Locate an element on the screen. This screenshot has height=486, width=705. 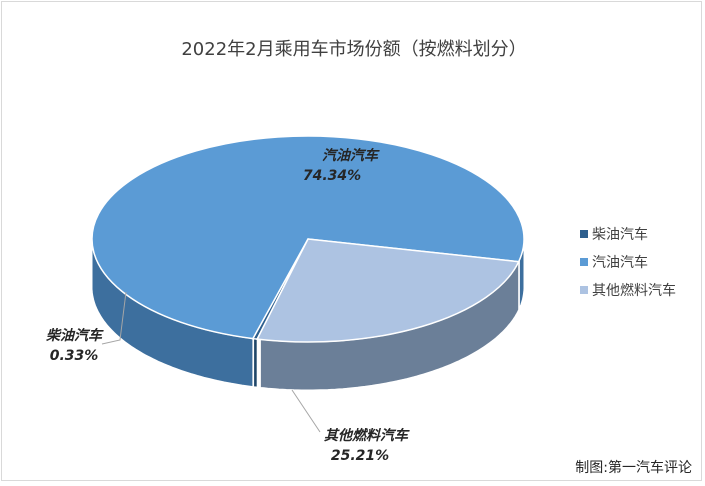
data-label-other-value: 25.21% is located at coordinates (360, 456).